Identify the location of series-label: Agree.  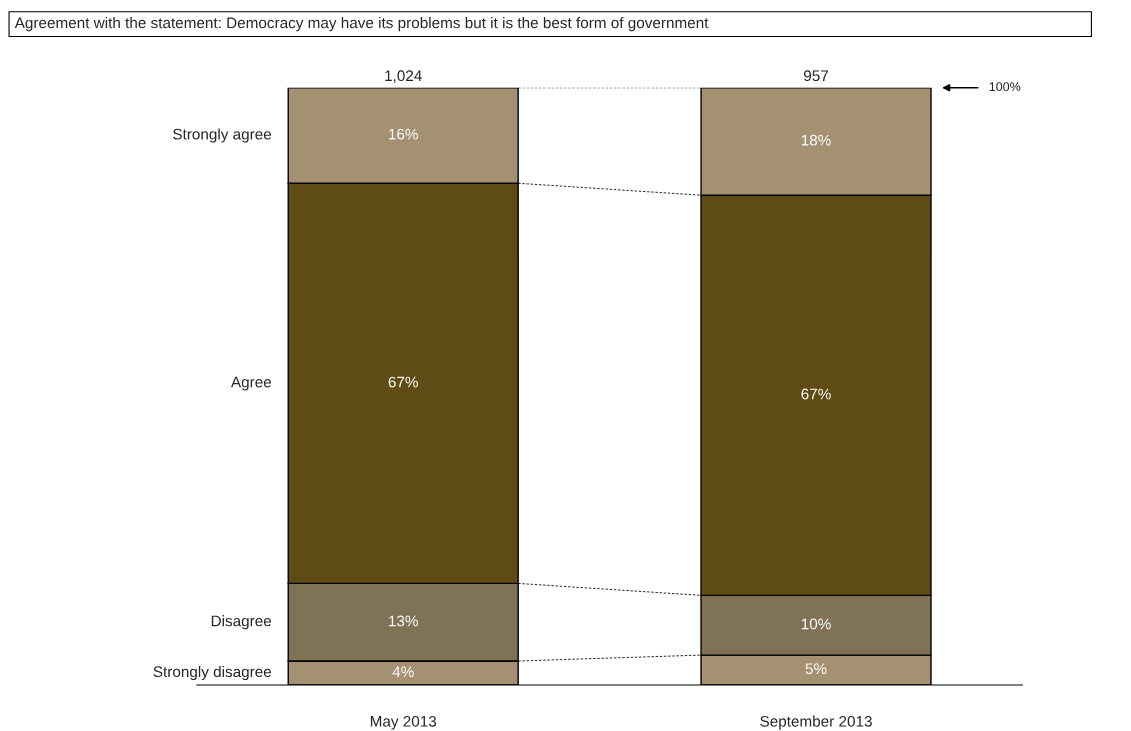
(251, 383).